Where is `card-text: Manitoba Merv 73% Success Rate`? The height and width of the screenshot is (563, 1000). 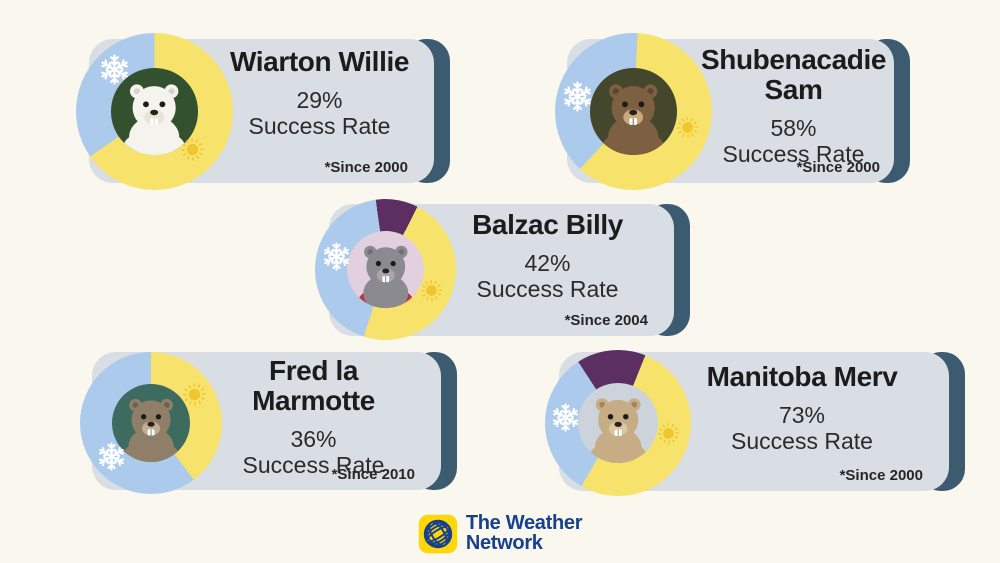 card-text: Manitoba Merv 73% Success Rate is located at coordinates (802, 407).